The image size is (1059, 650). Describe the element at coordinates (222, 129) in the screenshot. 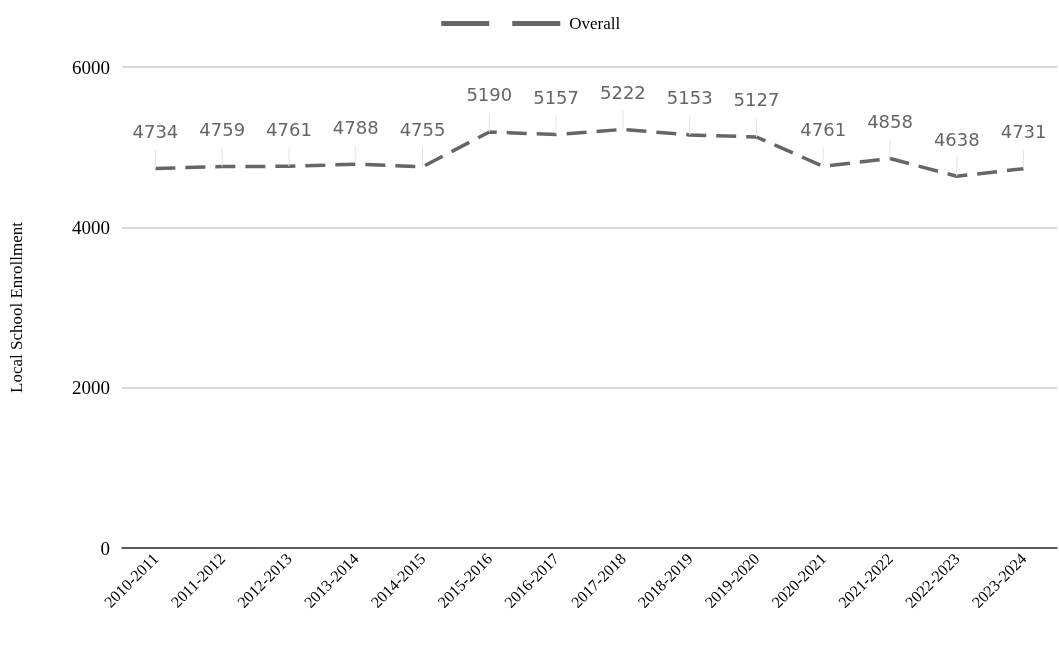

I see `data-label: 4759` at that location.